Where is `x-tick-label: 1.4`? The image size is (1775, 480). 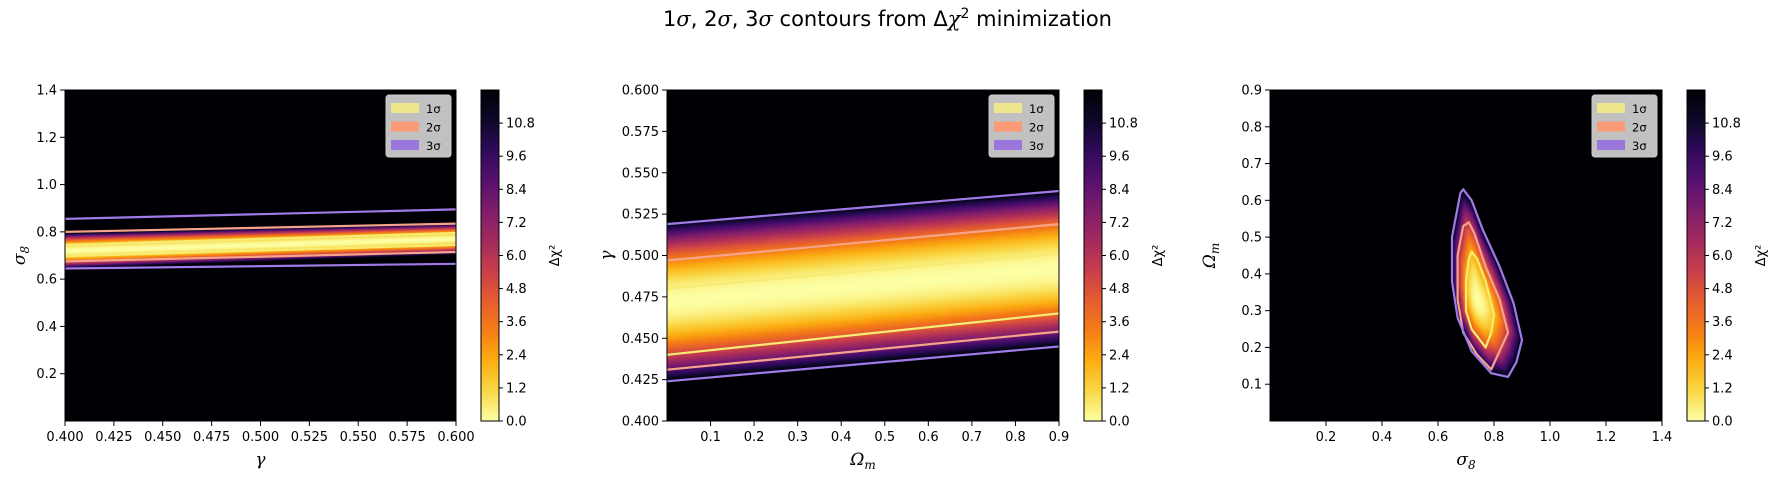
x-tick-label: 1.4 is located at coordinates (1662, 437).